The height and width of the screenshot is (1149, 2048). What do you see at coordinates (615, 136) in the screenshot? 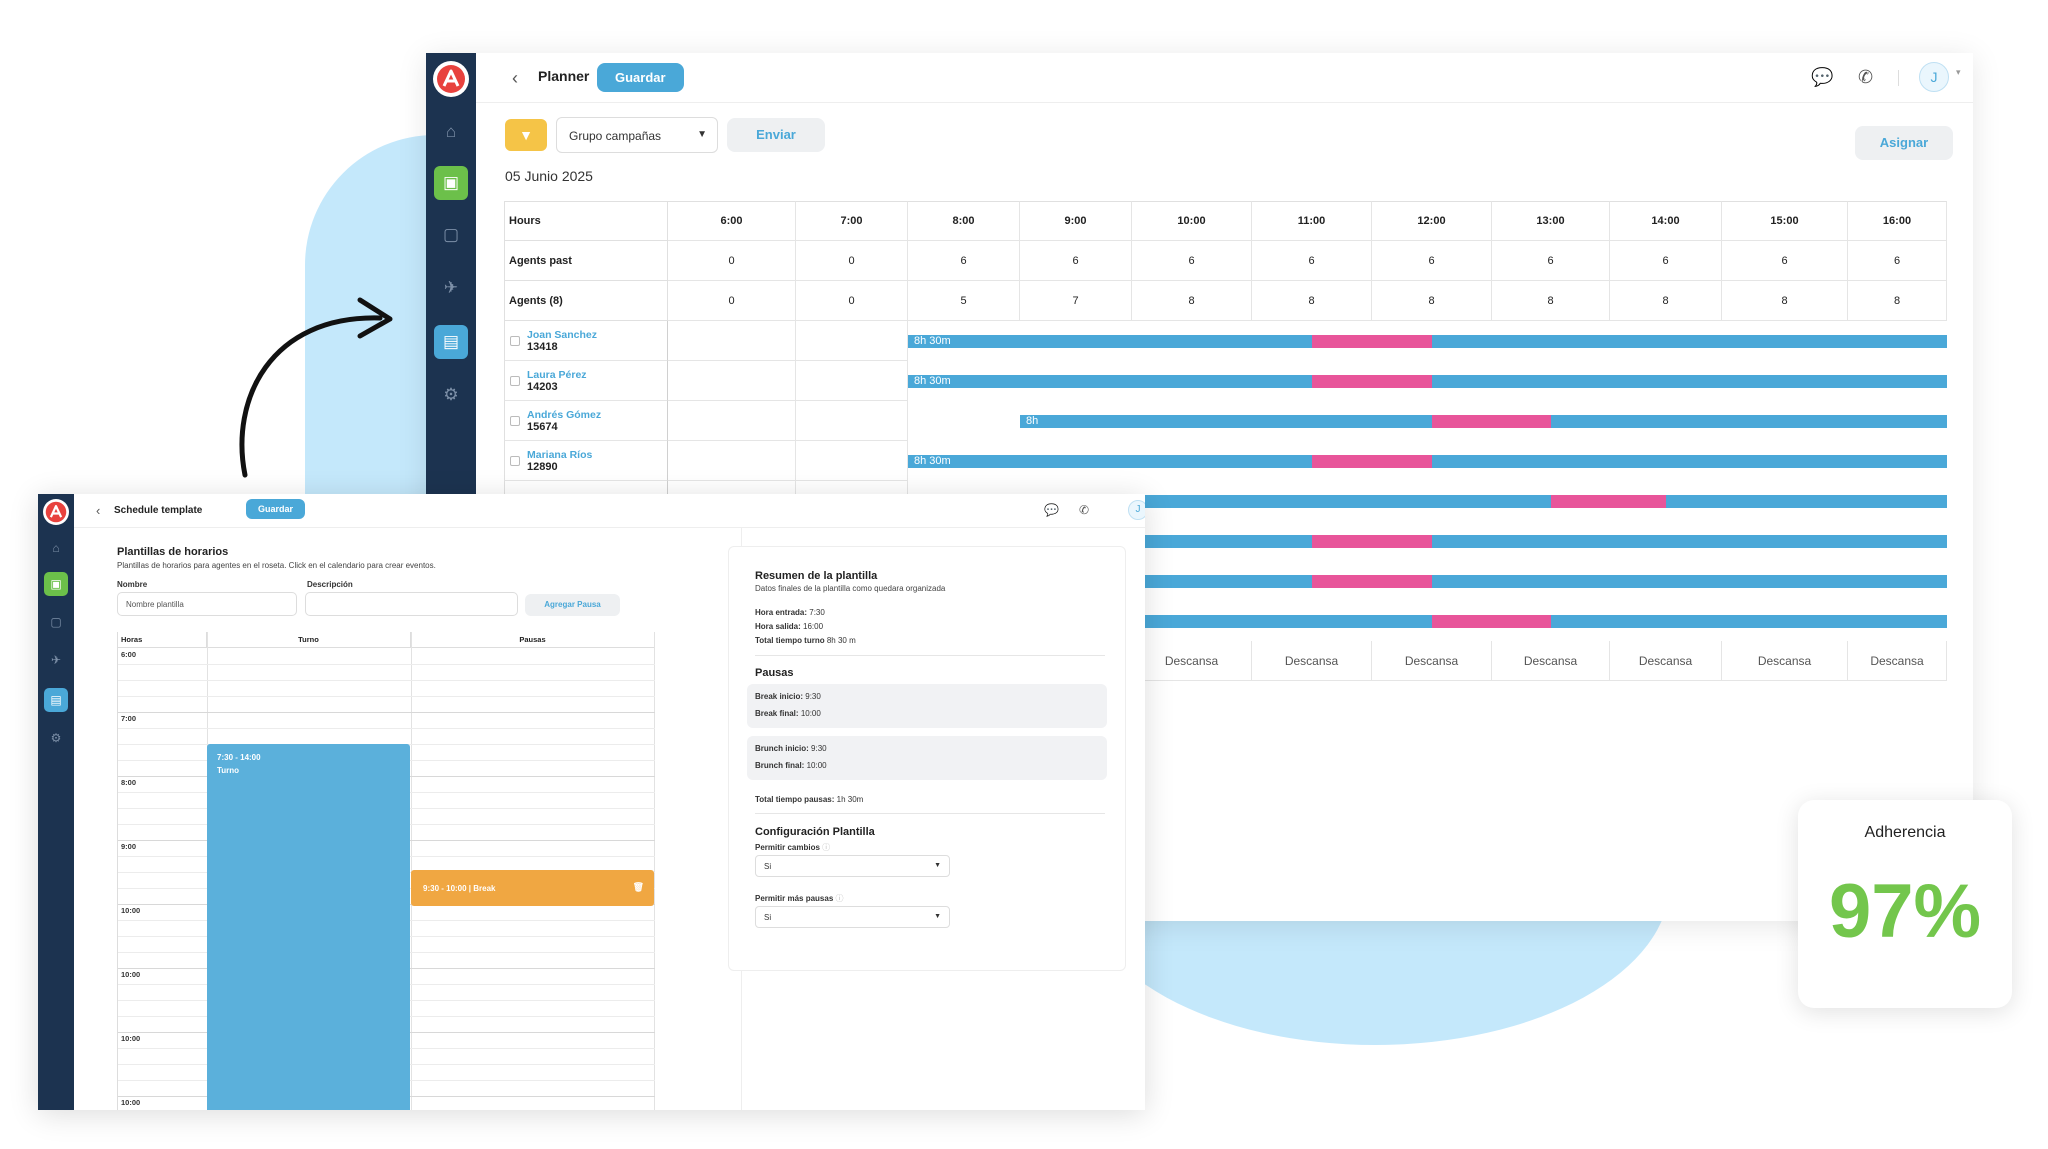
I see `group-select-value: Grupo campañas` at bounding box center [615, 136].